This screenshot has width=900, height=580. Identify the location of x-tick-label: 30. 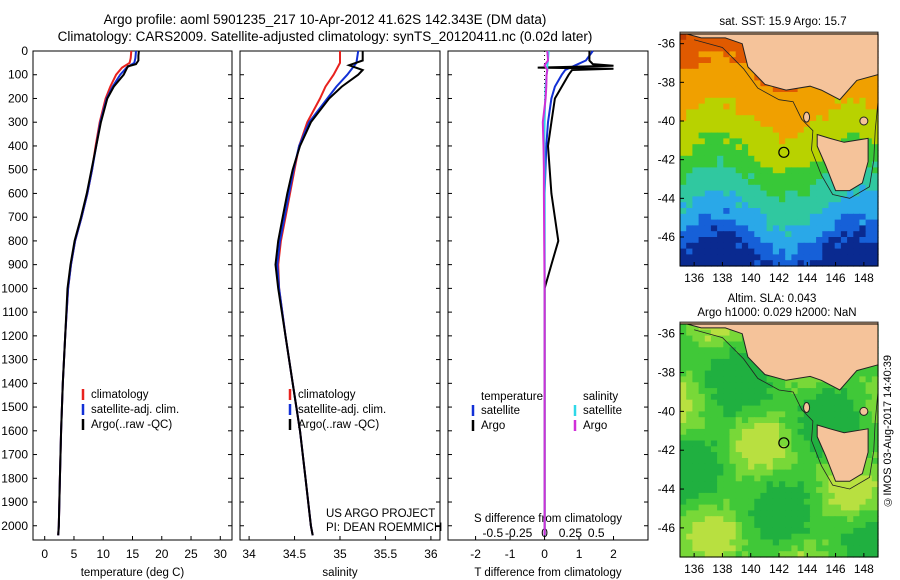
(221, 554).